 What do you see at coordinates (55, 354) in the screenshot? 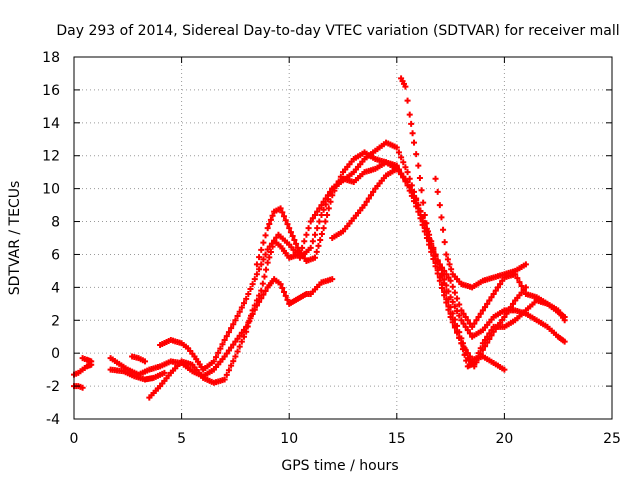
I see `y-tick-label: 0` at bounding box center [55, 354].